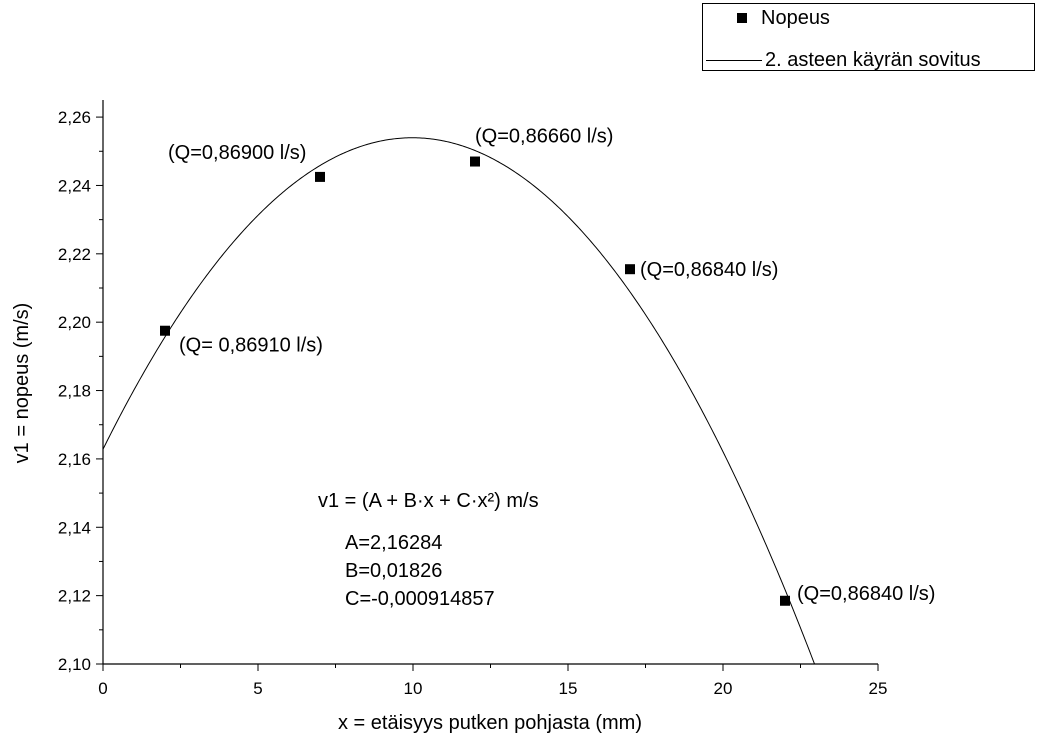 The width and height of the screenshot is (1037, 740). Describe the element at coordinates (74, 254) in the screenshot. I see `y-tick-label: 2,22` at that location.